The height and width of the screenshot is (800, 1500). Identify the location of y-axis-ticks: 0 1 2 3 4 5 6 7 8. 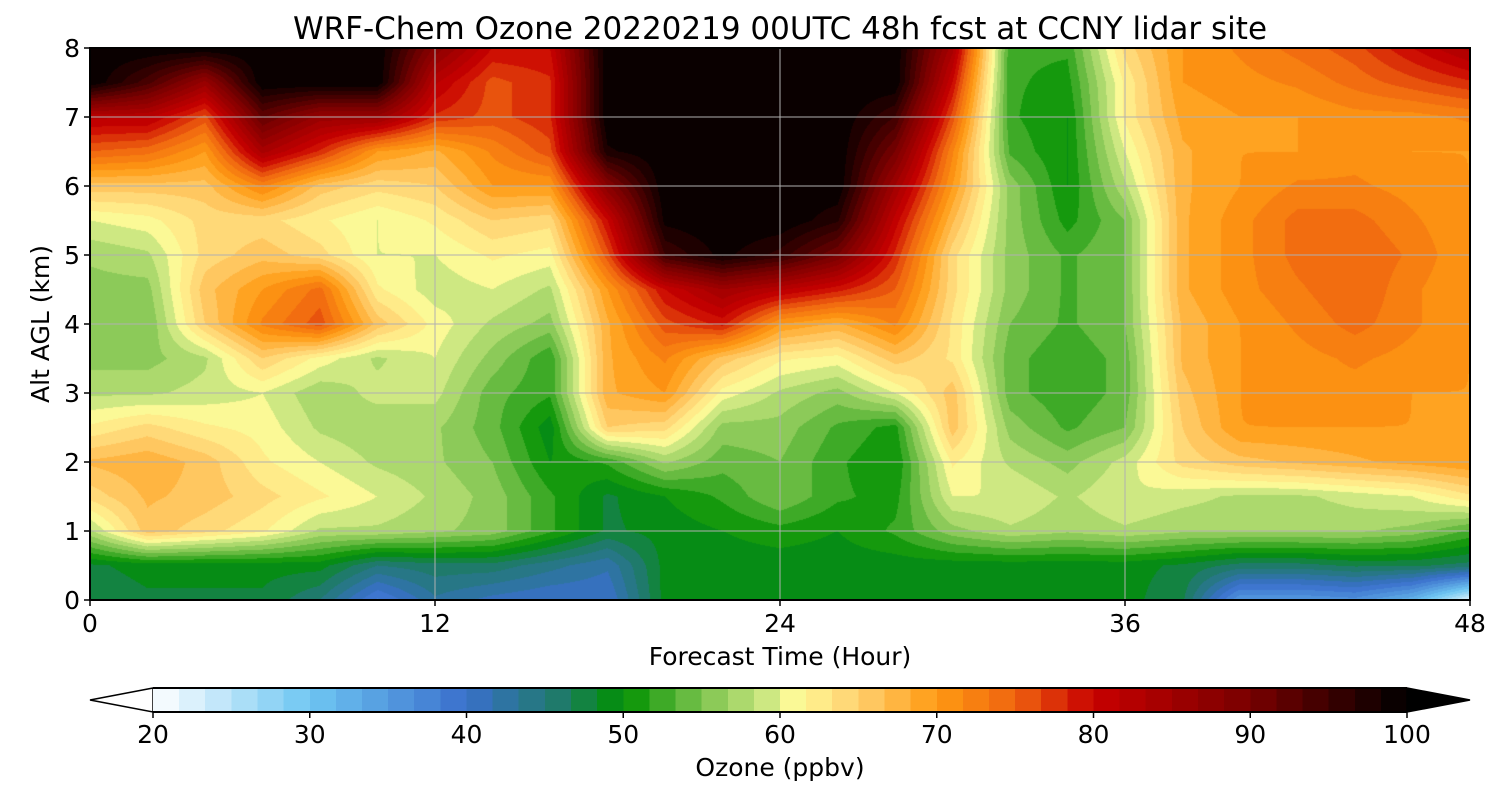
(77, 324).